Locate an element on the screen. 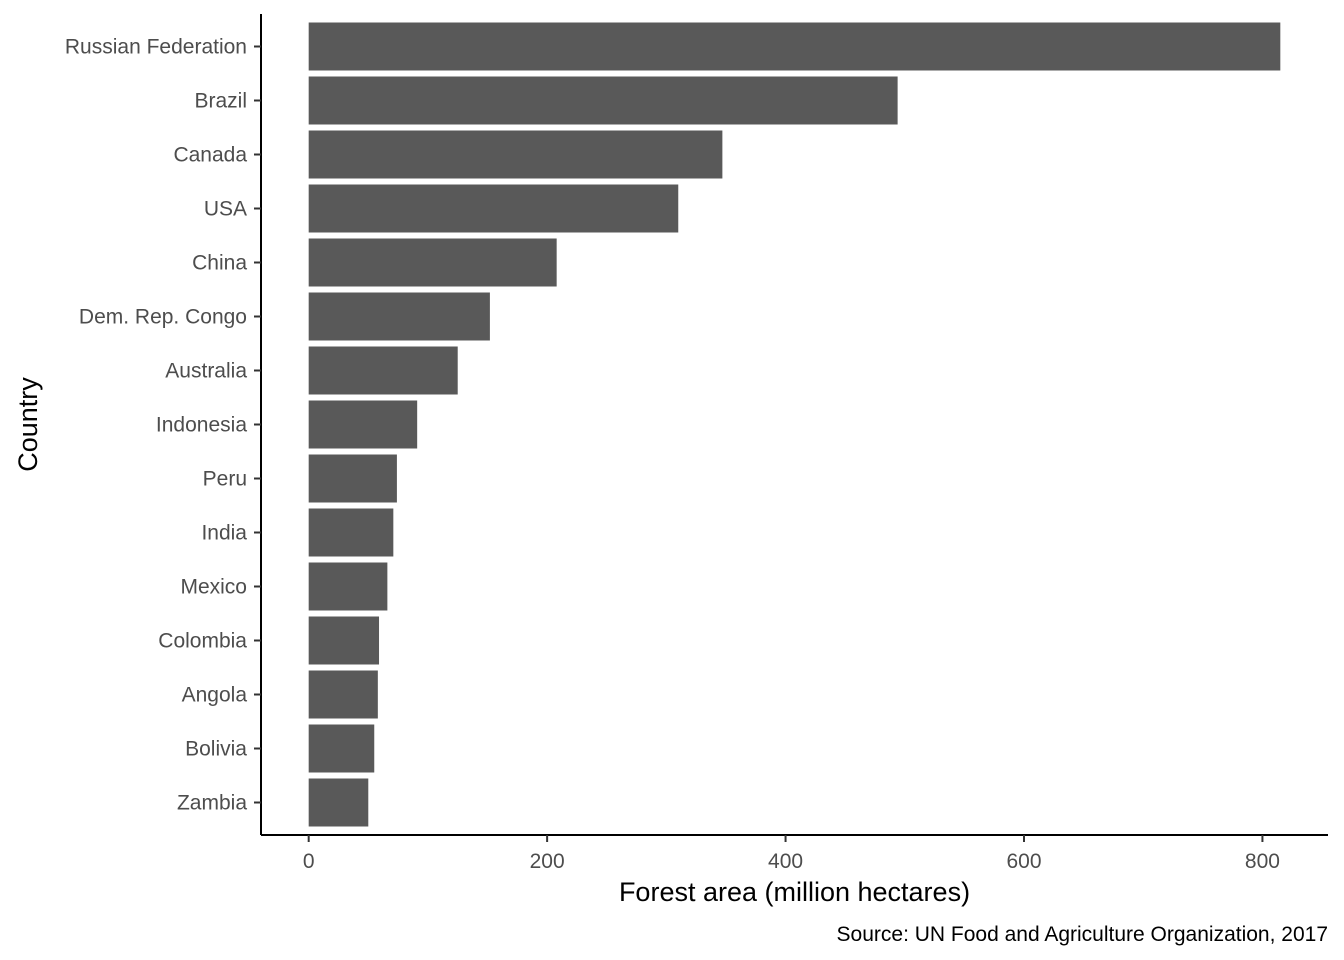 The image size is (1344, 960). bar-brazil is located at coordinates (603, 100).